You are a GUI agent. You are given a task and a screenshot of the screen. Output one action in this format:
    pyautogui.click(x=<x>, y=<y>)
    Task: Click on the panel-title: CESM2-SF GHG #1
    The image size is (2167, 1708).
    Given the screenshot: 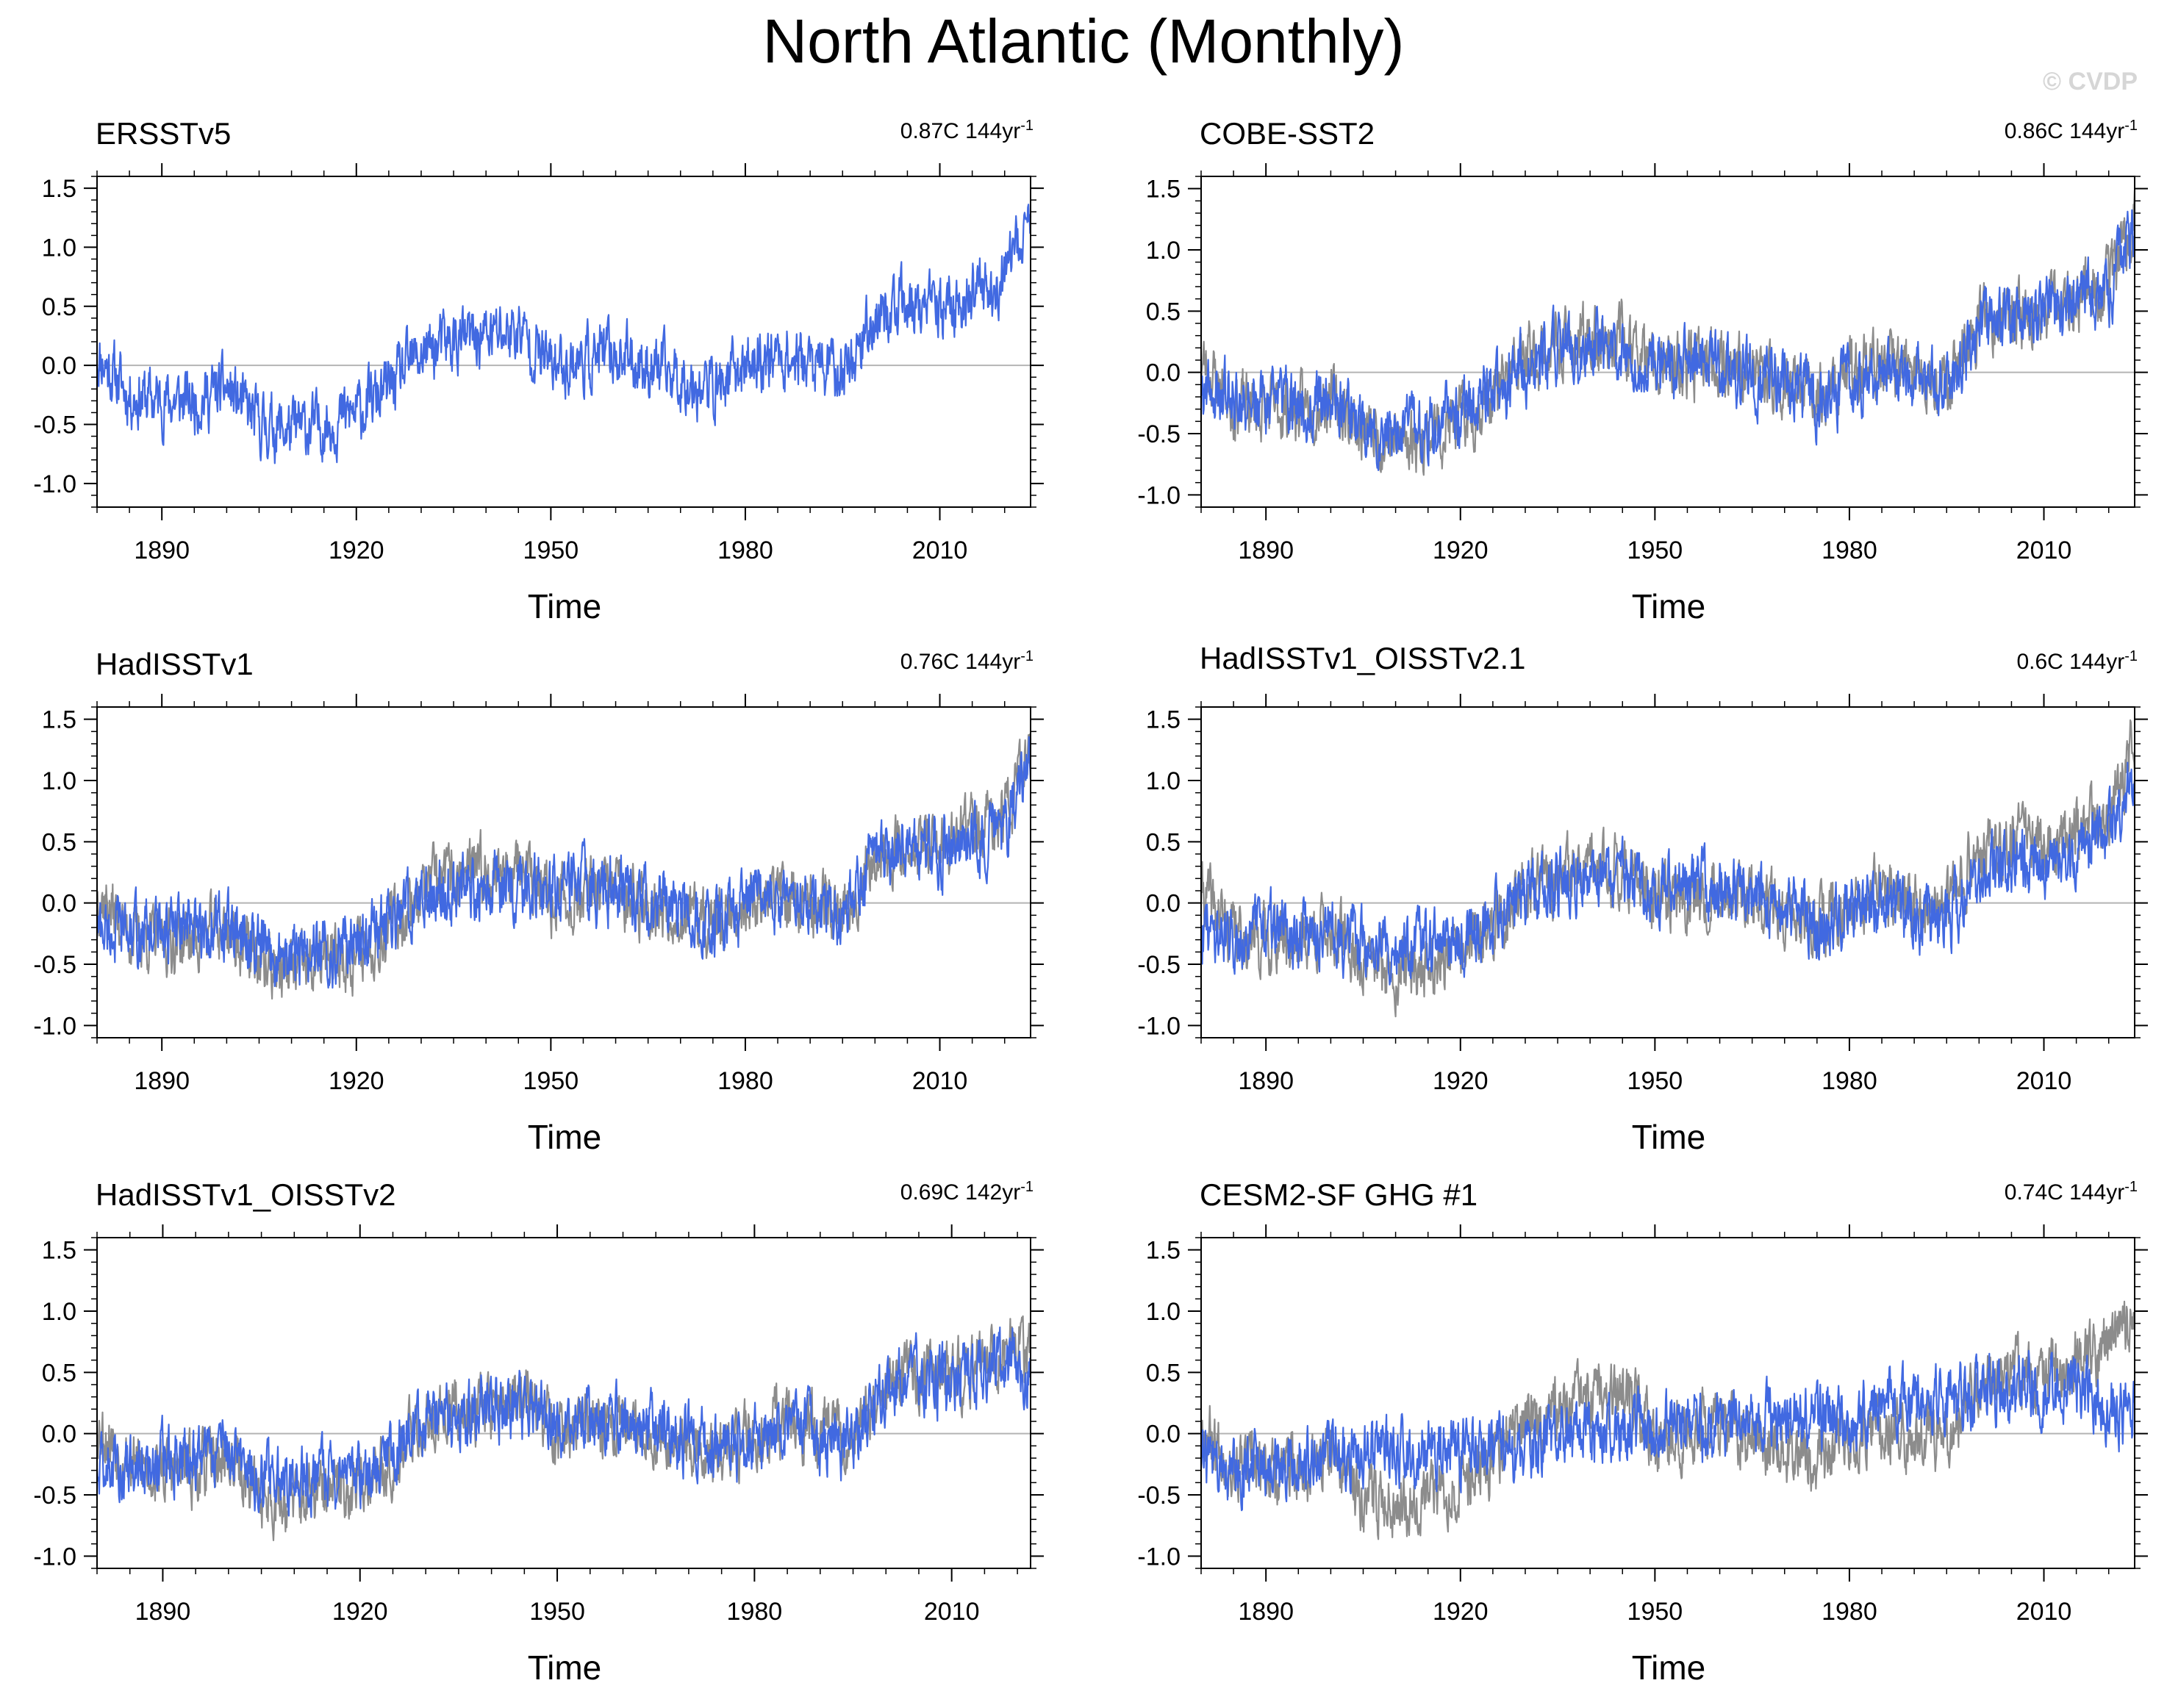 What is the action you would take?
    pyautogui.click(x=1339, y=1194)
    